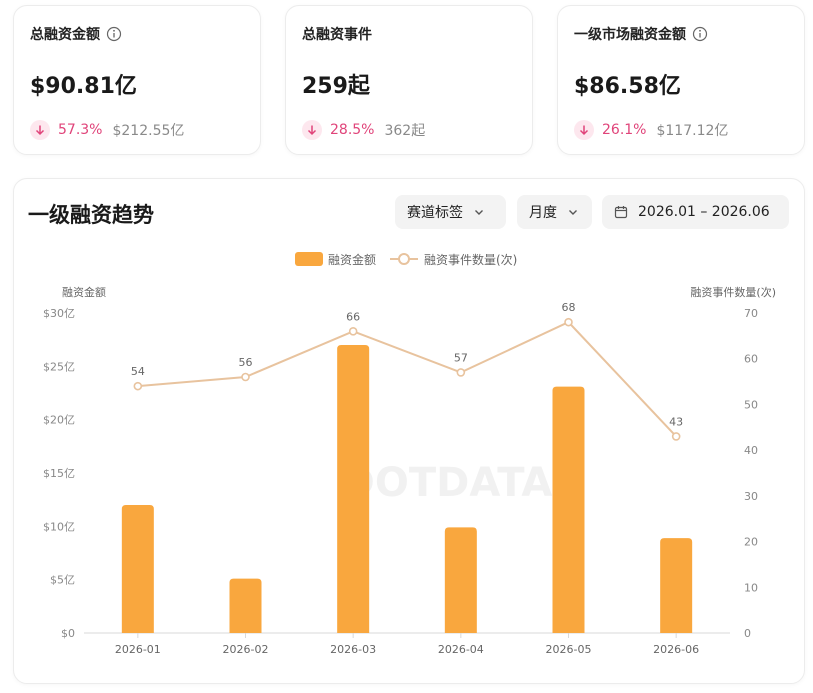  I want to click on calendar-icon, so click(621, 212).